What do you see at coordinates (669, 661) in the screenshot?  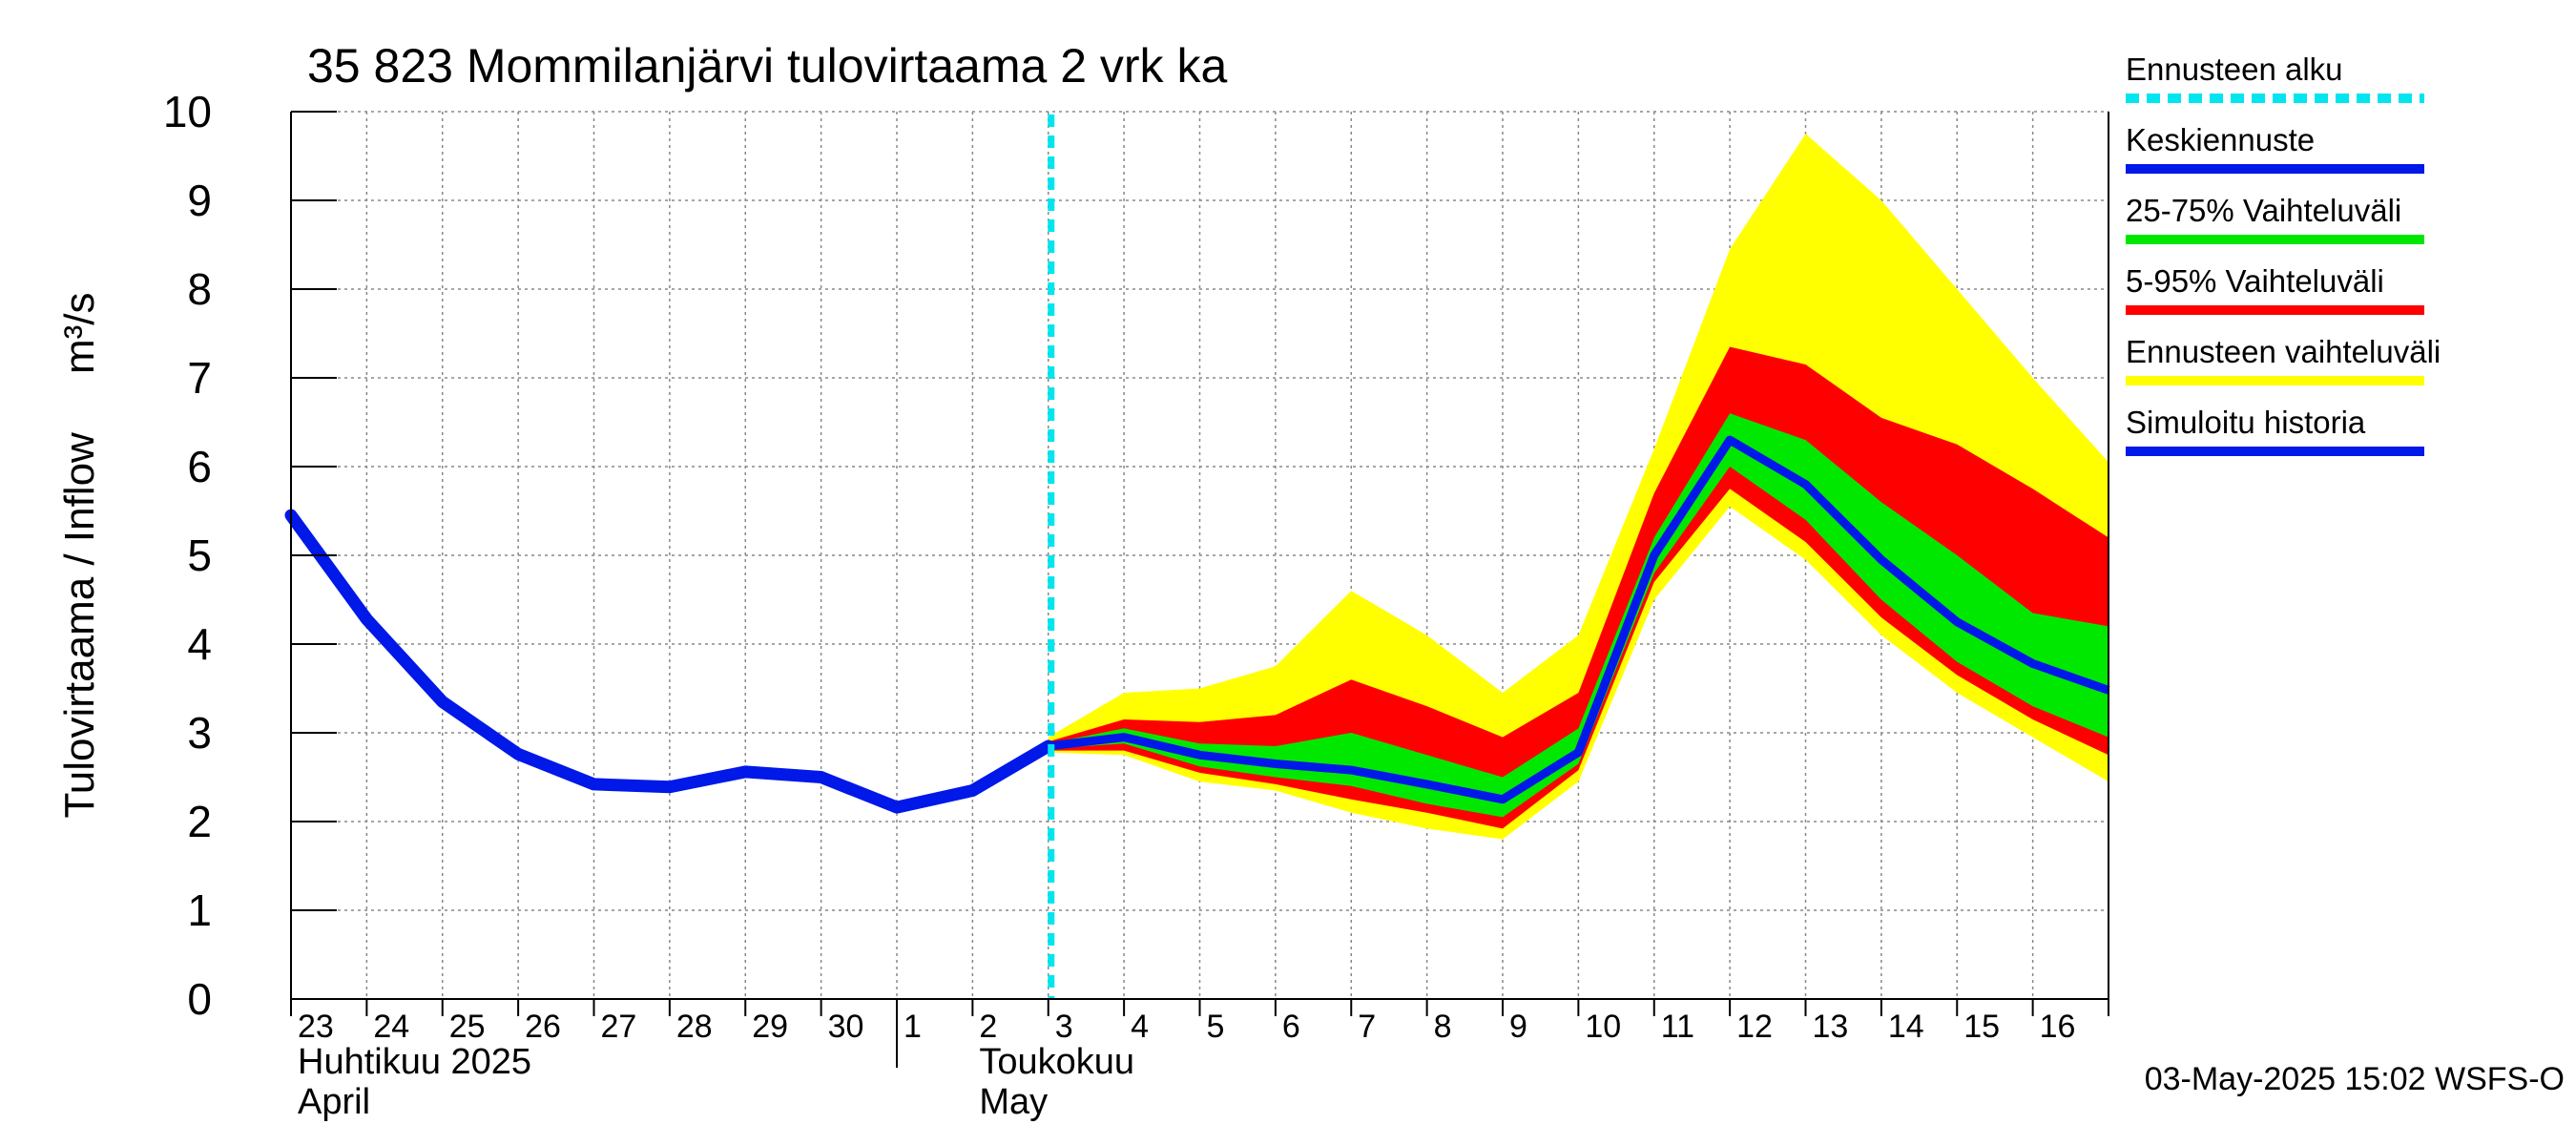 I see `history-line` at bounding box center [669, 661].